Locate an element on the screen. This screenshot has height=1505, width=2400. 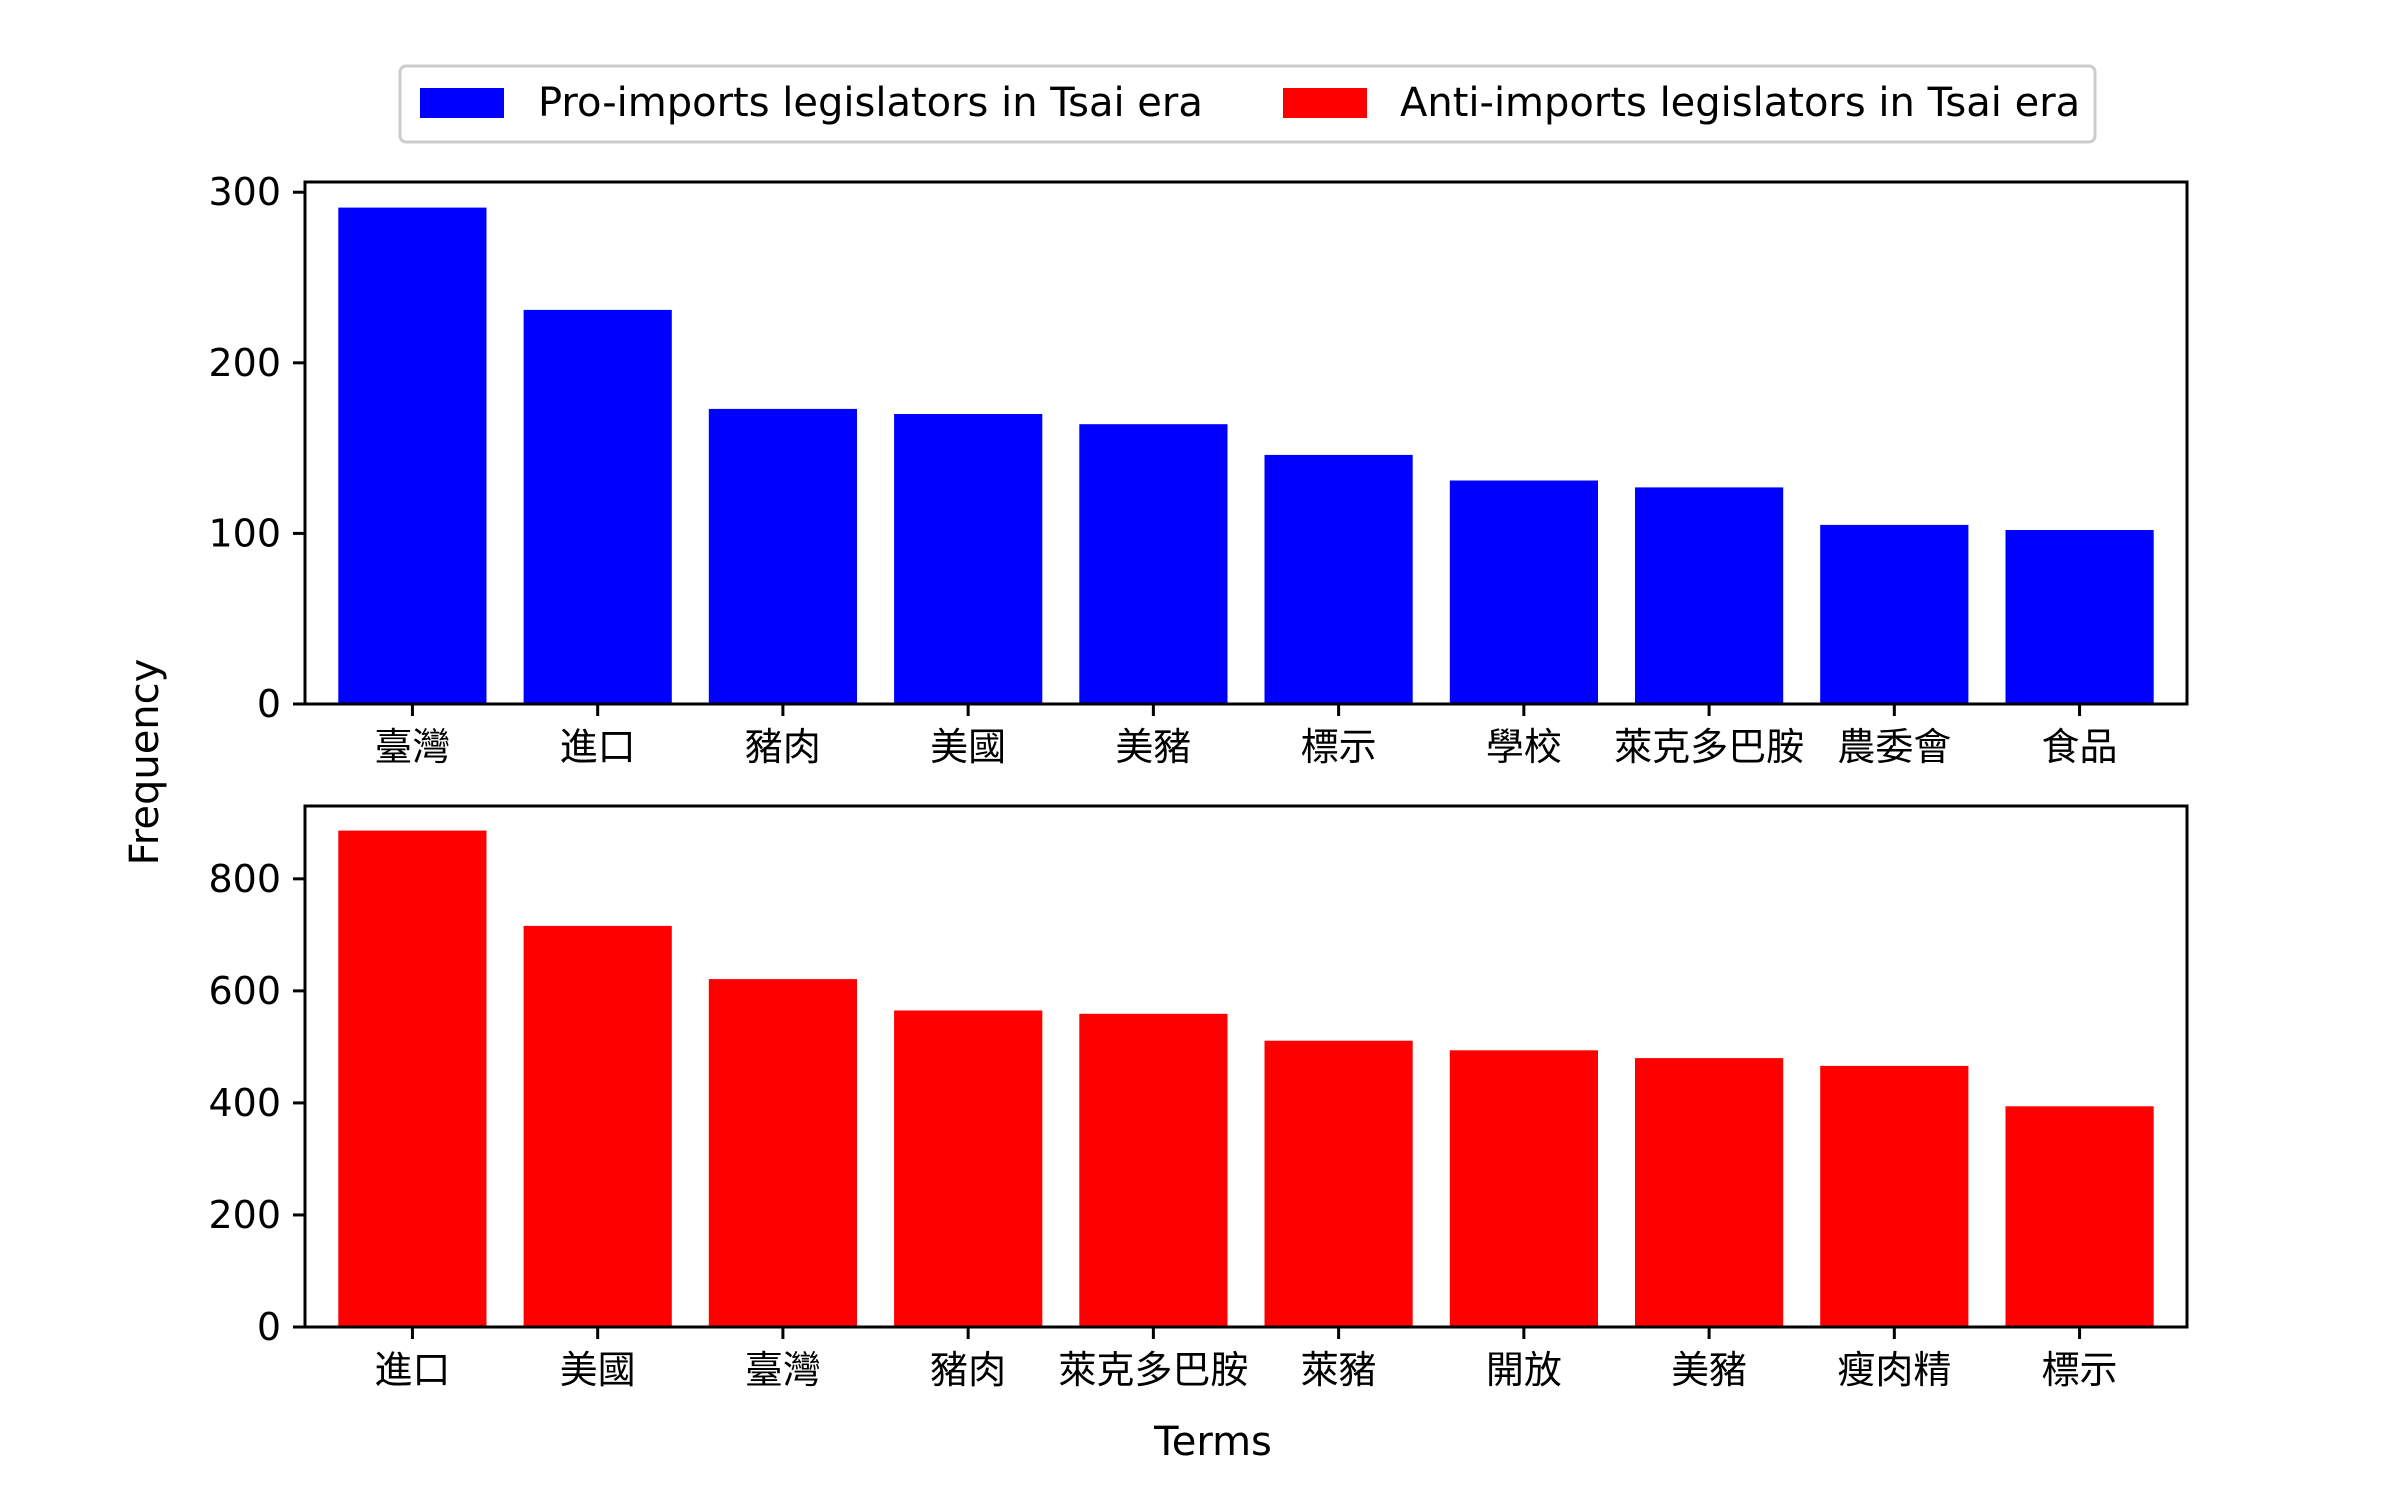
x-tick-label: 學校 is located at coordinates (1524, 747).